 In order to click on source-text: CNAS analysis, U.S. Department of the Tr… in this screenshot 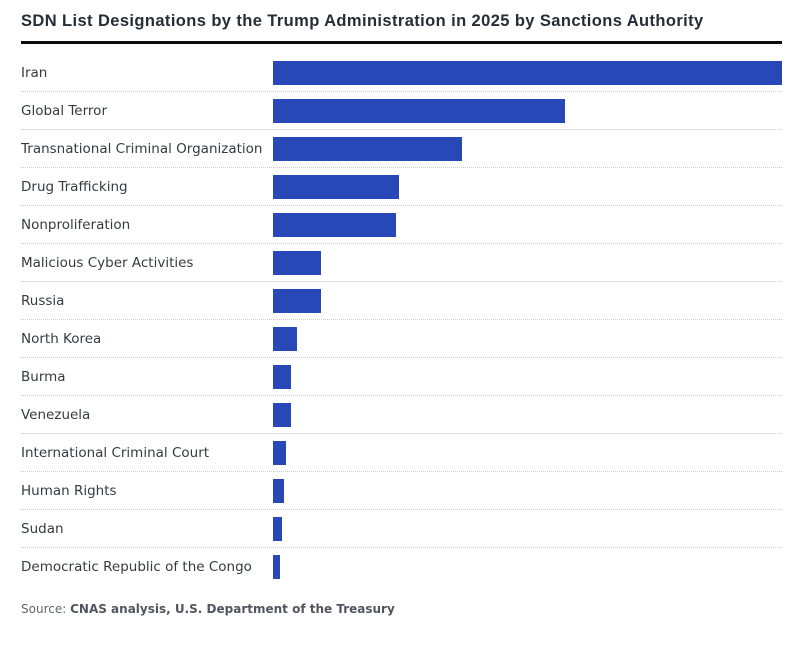, I will do `click(232, 609)`.